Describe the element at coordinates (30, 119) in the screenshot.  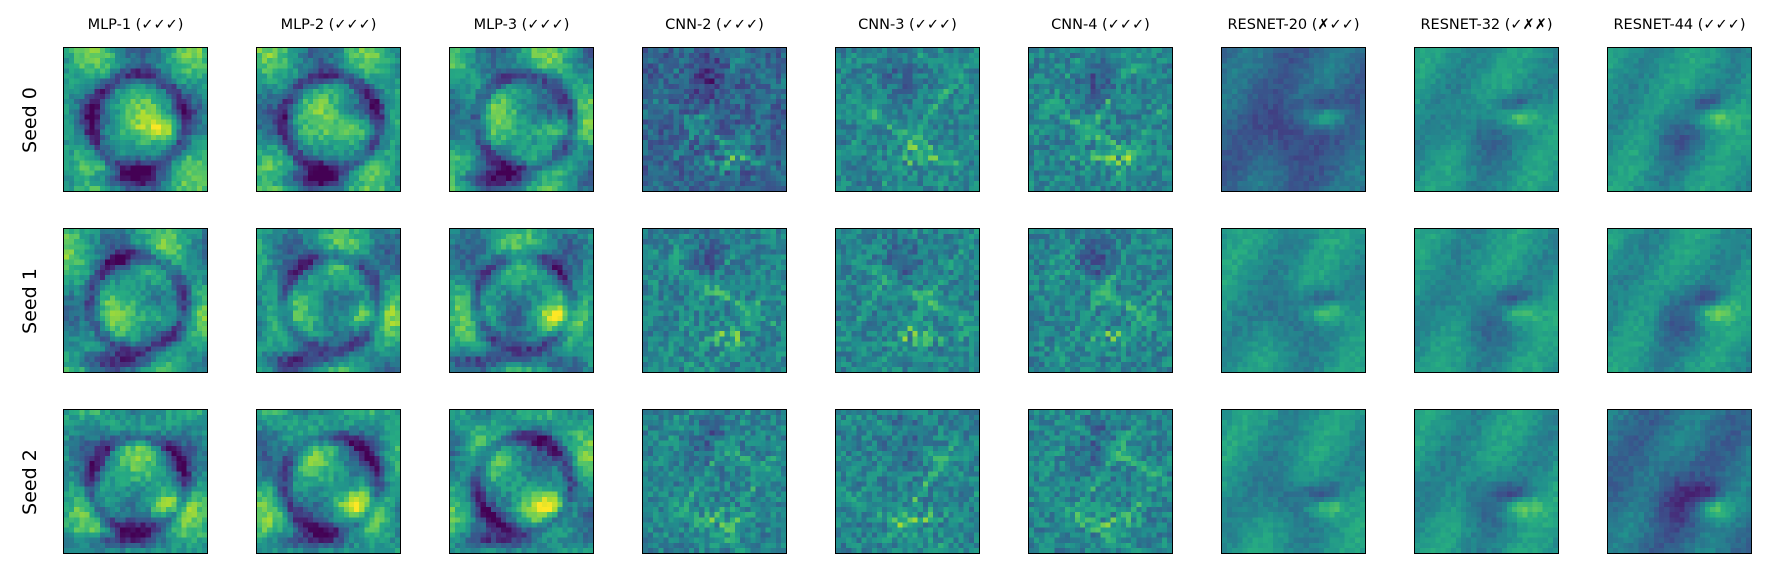
I see `row-label: Seed 0` at that location.